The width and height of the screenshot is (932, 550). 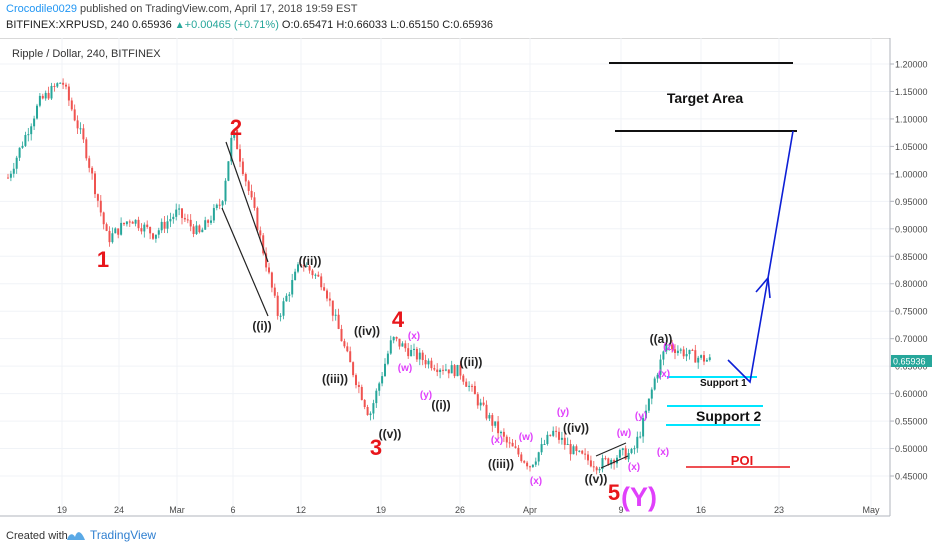 What do you see at coordinates (911, 229) in the screenshot?
I see `price-tick-label: 0.90000` at bounding box center [911, 229].